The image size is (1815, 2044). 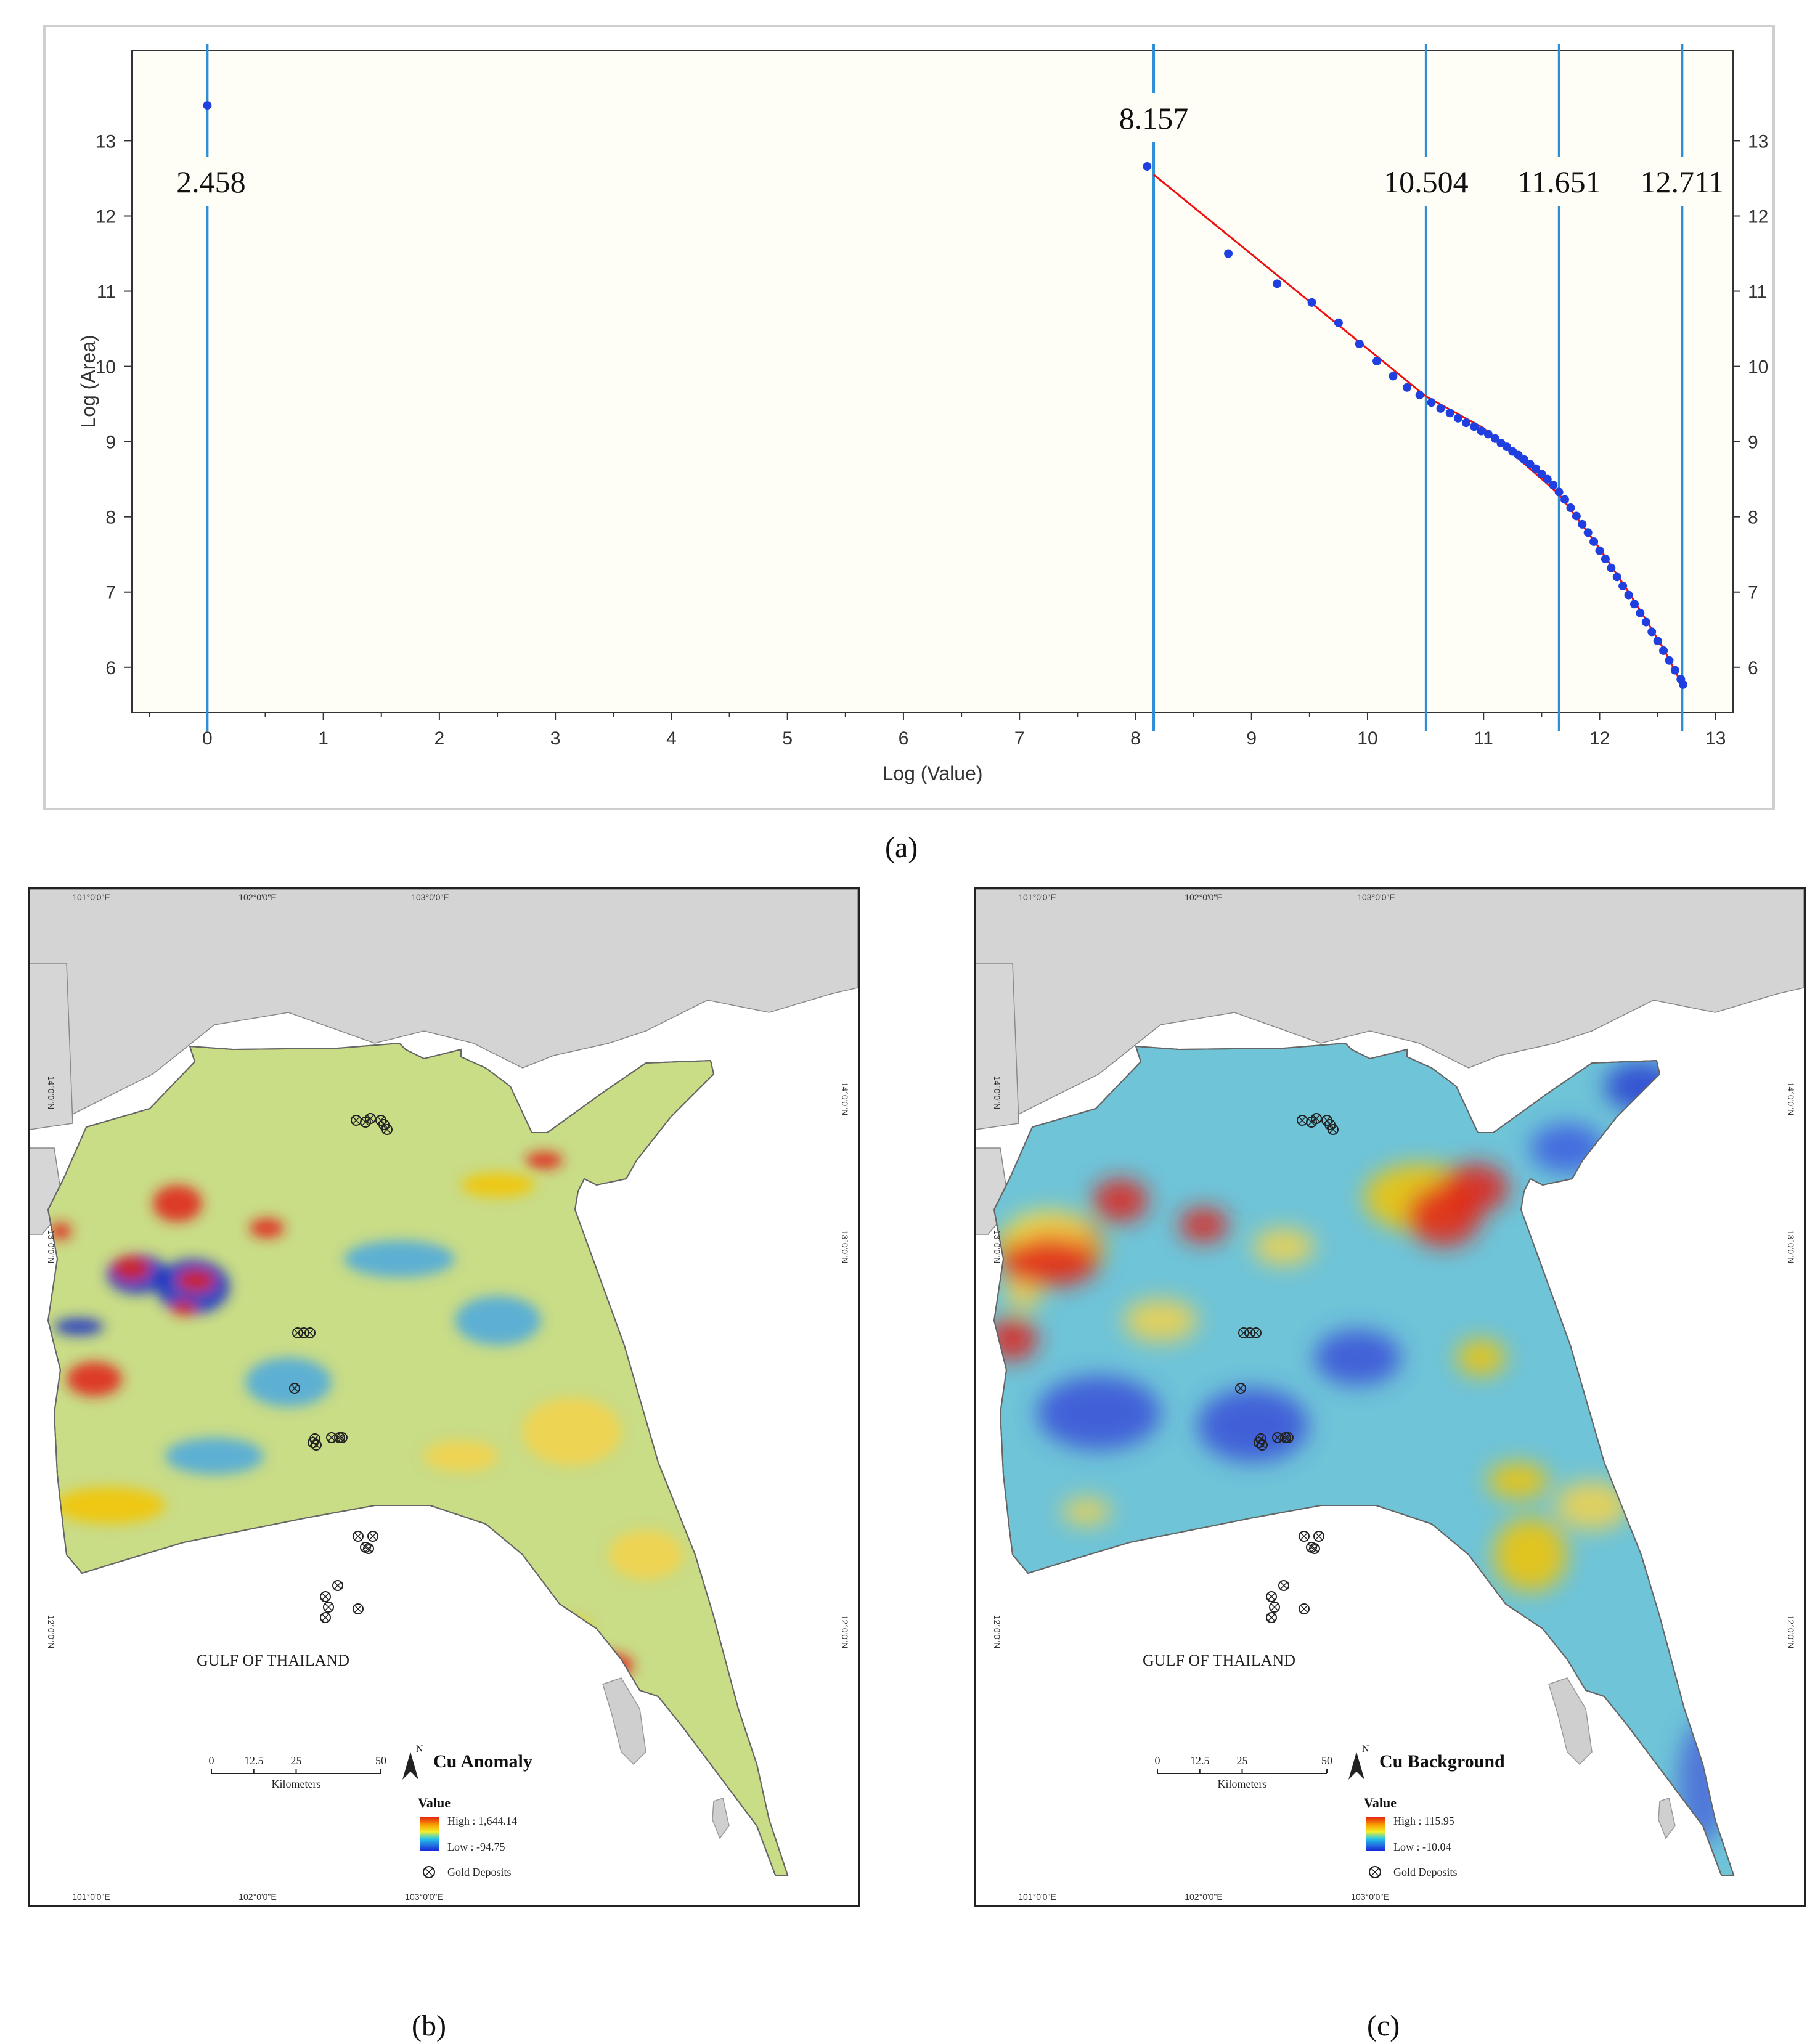 What do you see at coordinates (1426, 1872) in the screenshot?
I see `legend-deposit-label: Gold Deposits` at bounding box center [1426, 1872].